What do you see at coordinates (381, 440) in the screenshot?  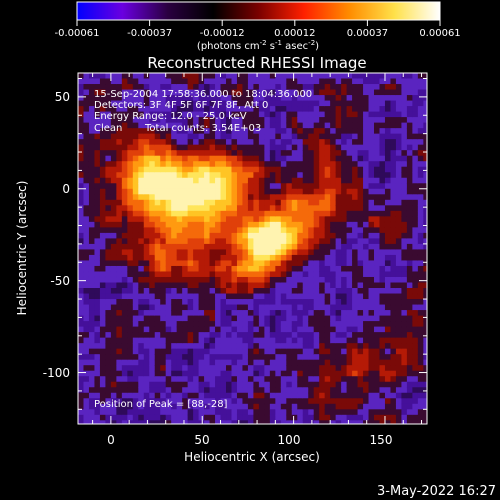 I see `x-tick-label-150: 150` at bounding box center [381, 440].